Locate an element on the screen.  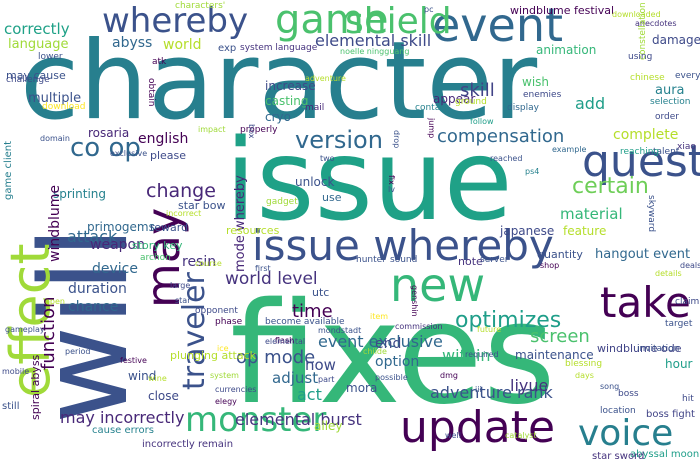
word-cloud-word: wish is located at coordinates (536, 82).